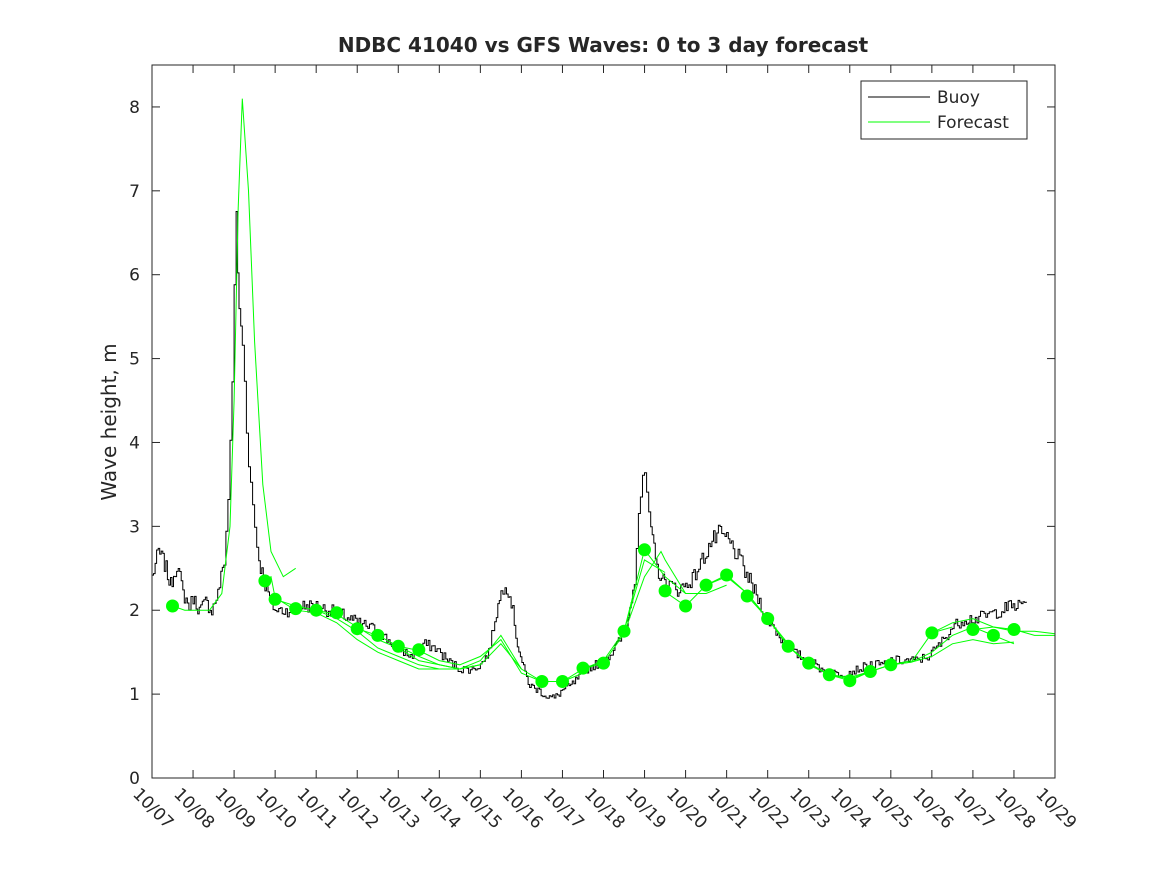 Image resolution: width=1167 pixels, height=875 pixels. What do you see at coordinates (134, 108) in the screenshot?
I see `y-tick-label: 8` at bounding box center [134, 108].